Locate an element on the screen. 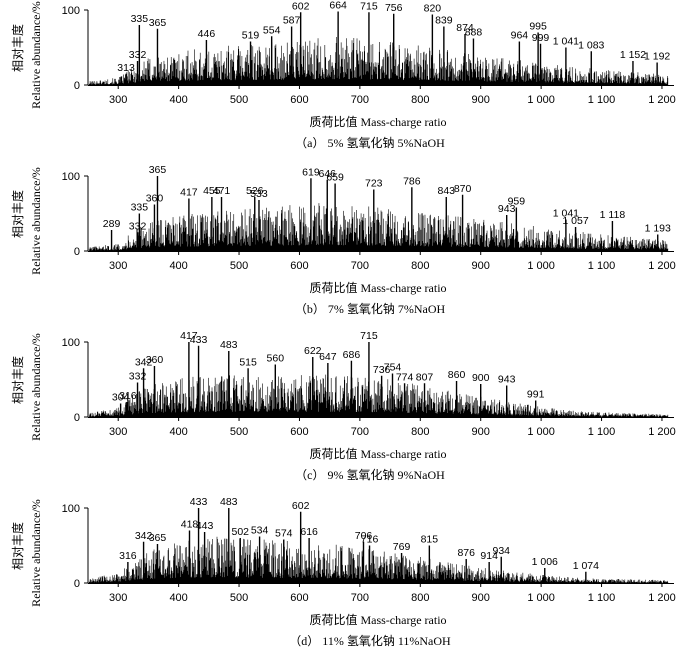 Image resolution: width=700 pixels, height=669 pixels. peak-label: 502 is located at coordinates (240, 532).